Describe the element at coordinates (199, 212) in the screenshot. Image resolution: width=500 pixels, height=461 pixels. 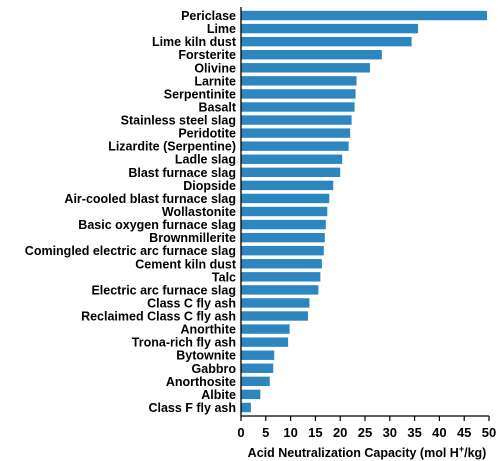
I see `category-label-15: Wollastonite` at that location.